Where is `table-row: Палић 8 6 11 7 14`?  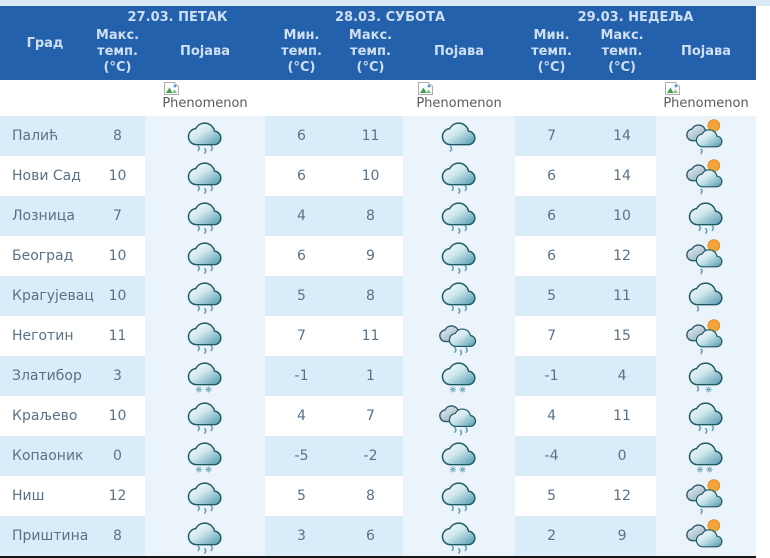 table-row: Палић 8 6 11 7 14 is located at coordinates (378, 135).